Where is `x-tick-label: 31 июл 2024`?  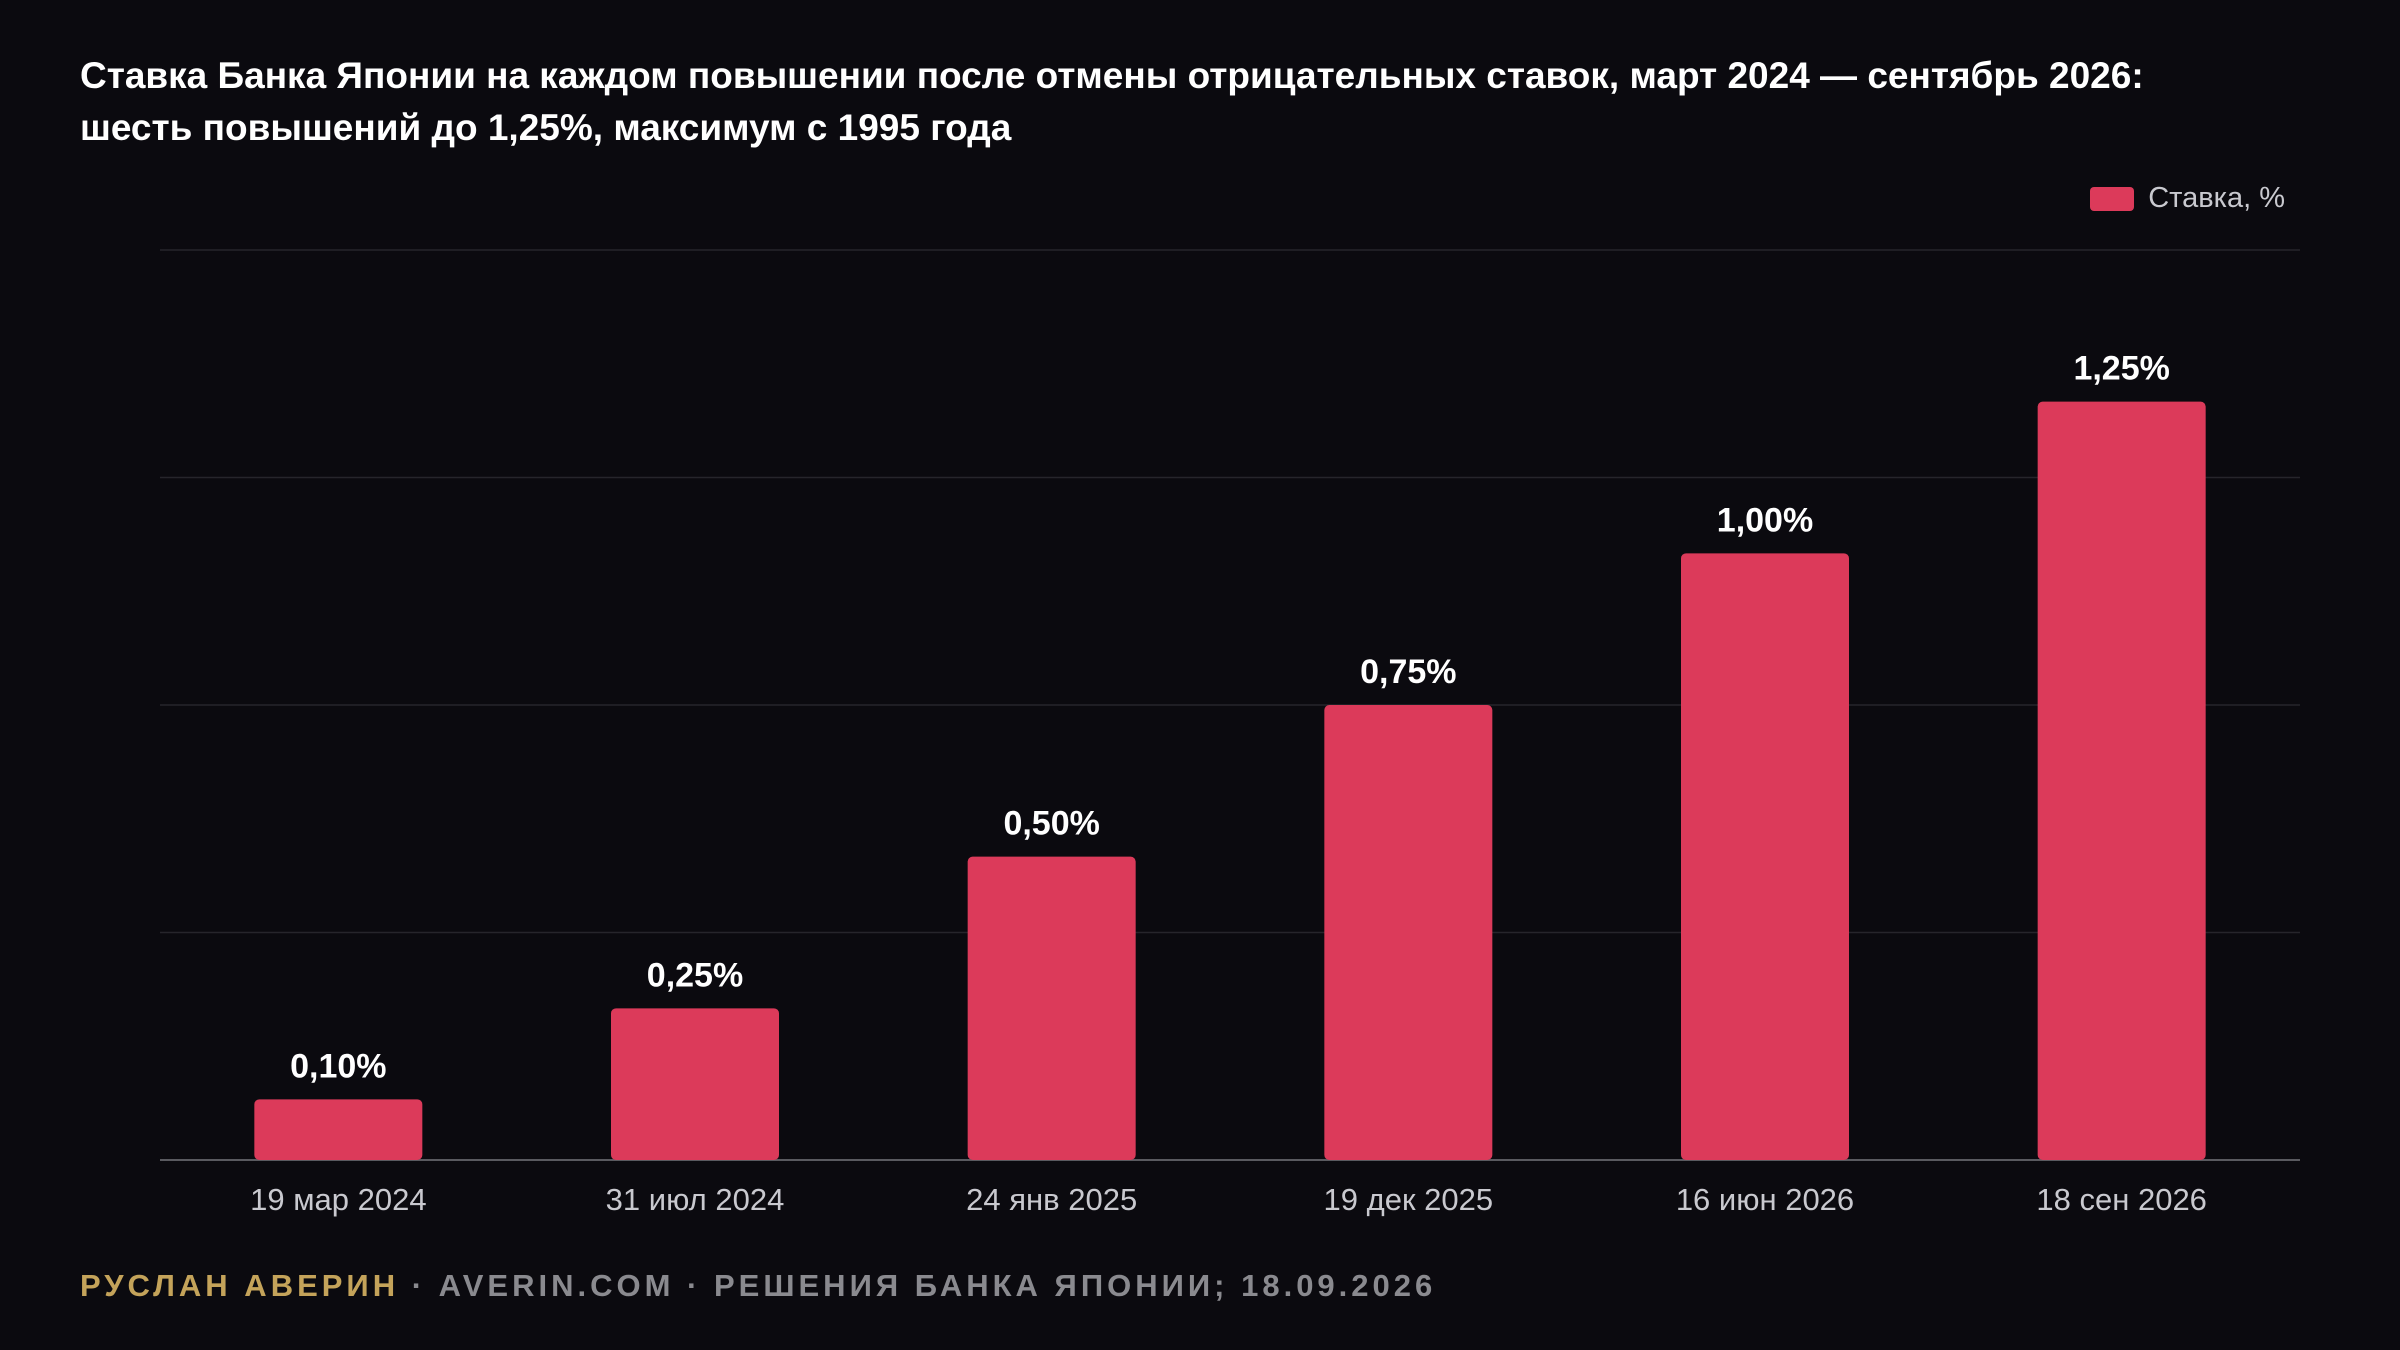 x-tick-label: 31 июл 2024 is located at coordinates (695, 1199).